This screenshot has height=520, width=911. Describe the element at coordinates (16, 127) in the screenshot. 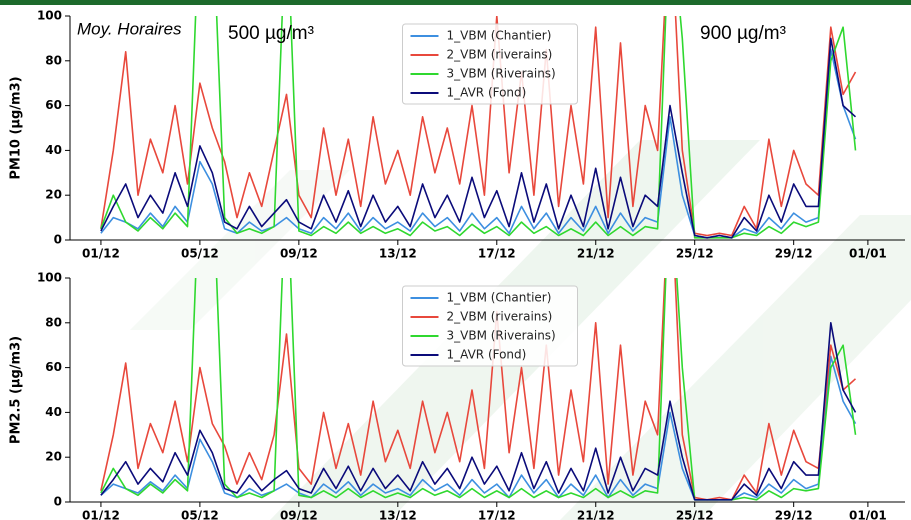

I see `y-axis-label: PM10 (µg/m3)` at that location.